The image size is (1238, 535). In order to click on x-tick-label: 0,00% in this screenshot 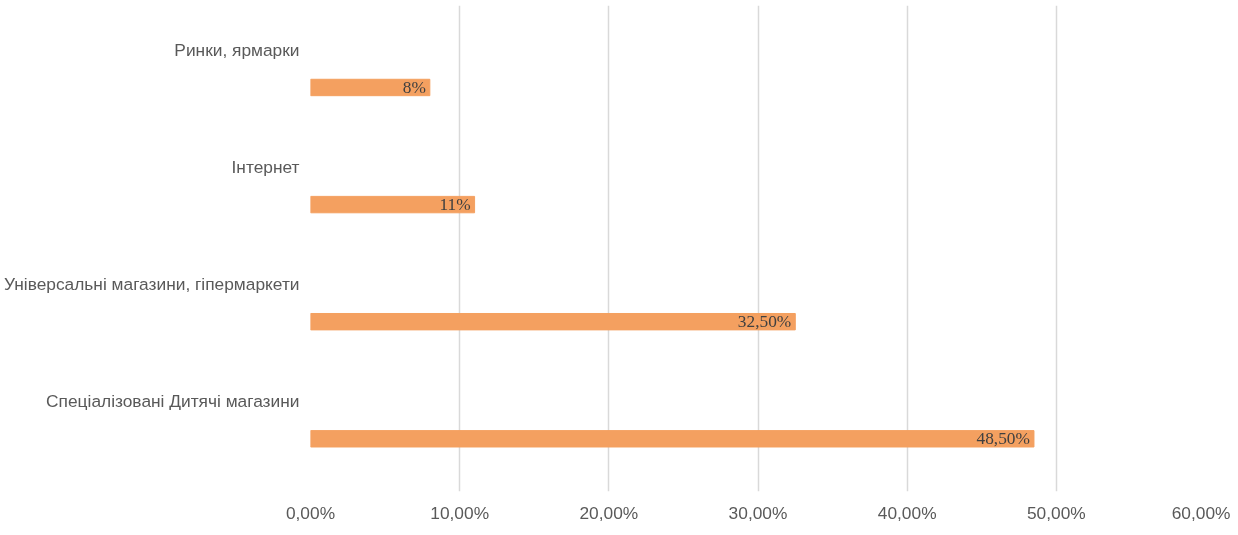, I will do `click(310, 512)`.